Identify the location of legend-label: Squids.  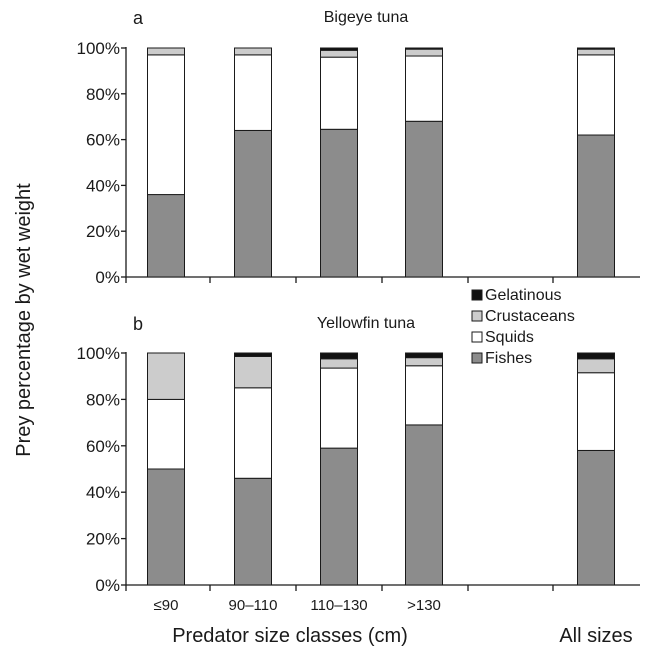
(509, 337).